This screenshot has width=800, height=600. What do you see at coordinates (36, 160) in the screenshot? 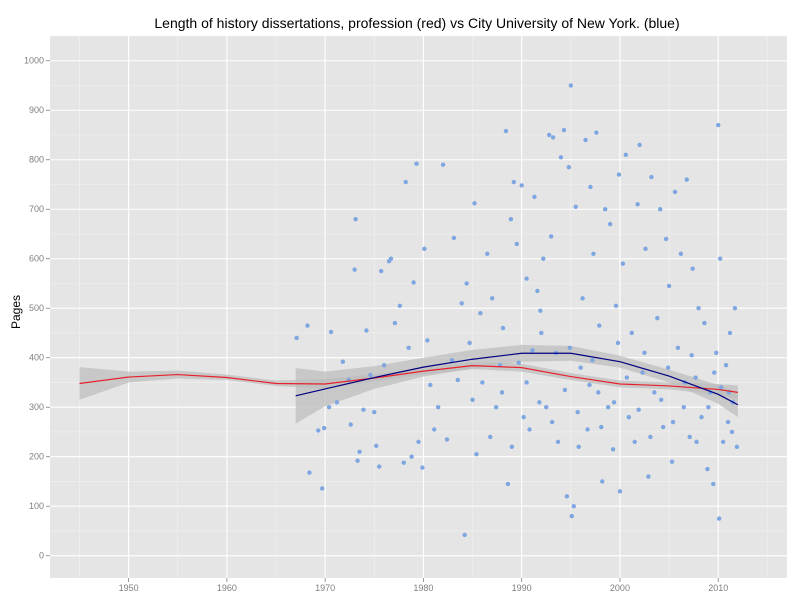
I see `y-tick-label: 800` at bounding box center [36, 160].